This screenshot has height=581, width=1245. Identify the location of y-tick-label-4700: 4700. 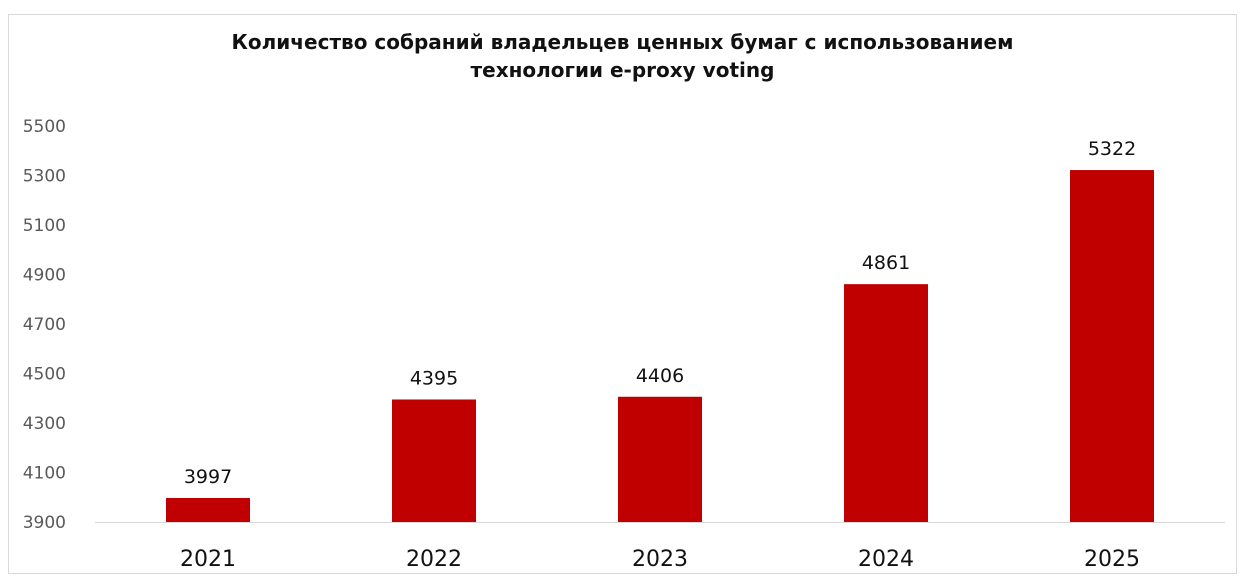
(44, 325).